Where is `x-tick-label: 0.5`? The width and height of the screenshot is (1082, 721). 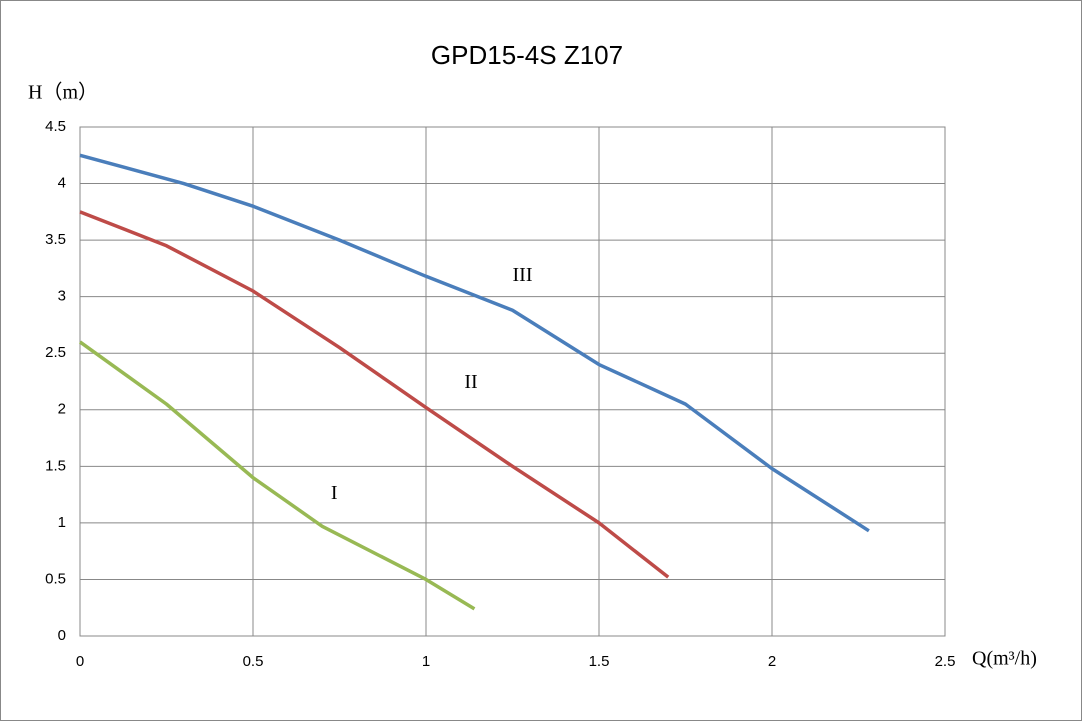 x-tick-label: 0.5 is located at coordinates (253, 661).